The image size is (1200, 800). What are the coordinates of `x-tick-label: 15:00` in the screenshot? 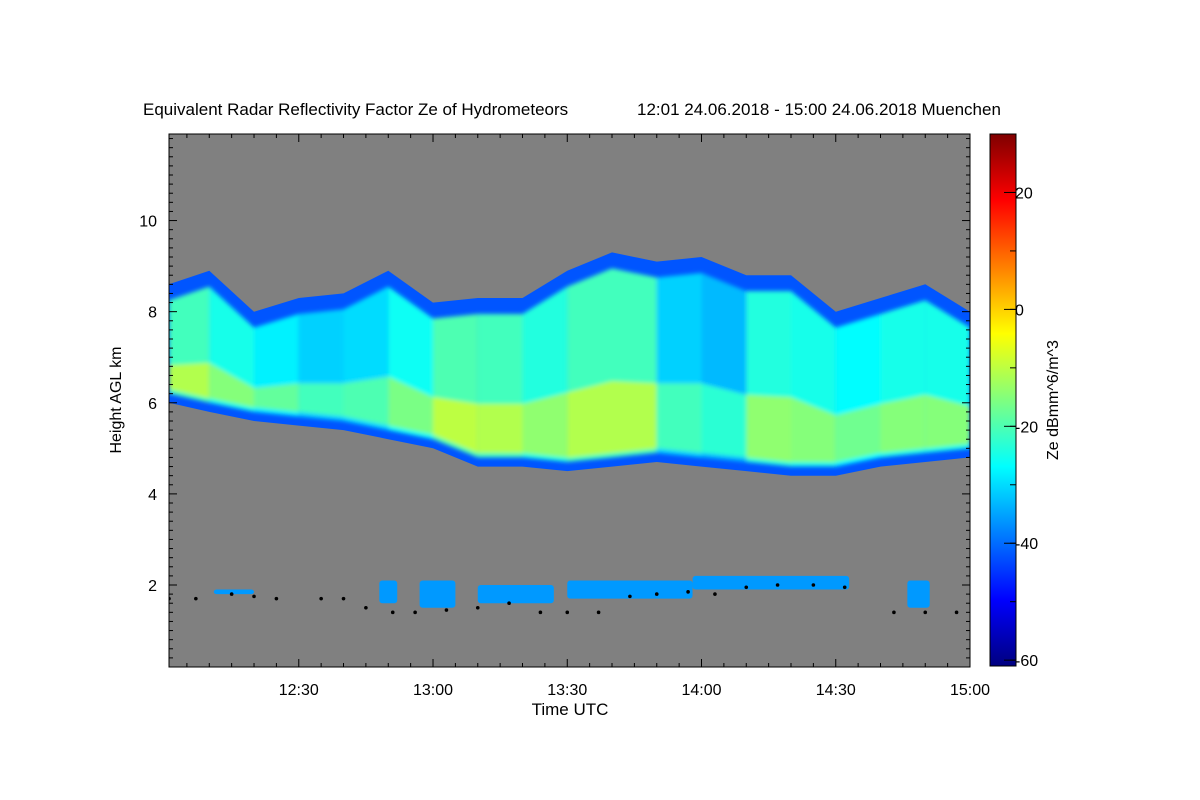 It's located at (970, 690).